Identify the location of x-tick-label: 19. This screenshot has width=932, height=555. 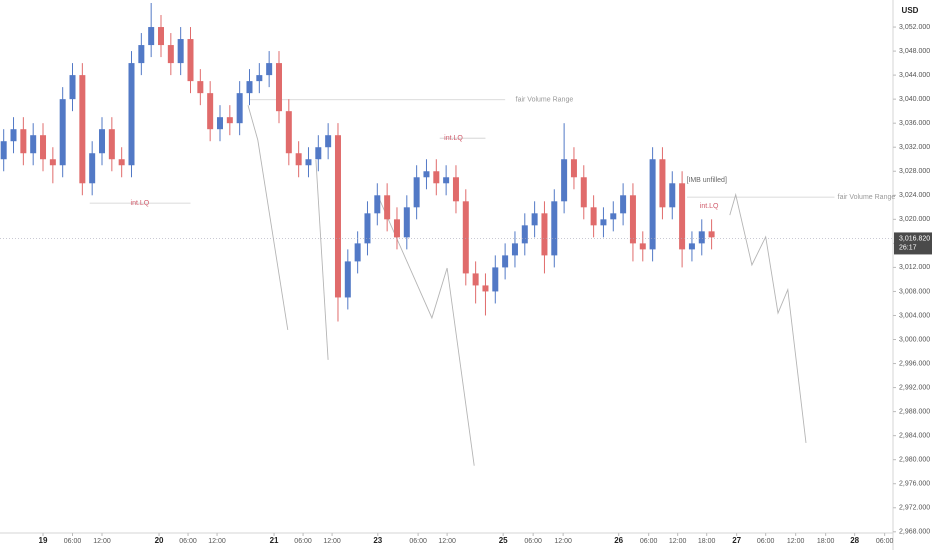
(43, 540).